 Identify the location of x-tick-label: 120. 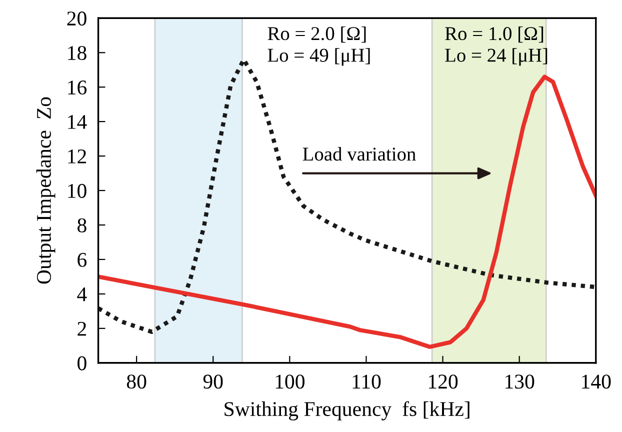
(443, 381).